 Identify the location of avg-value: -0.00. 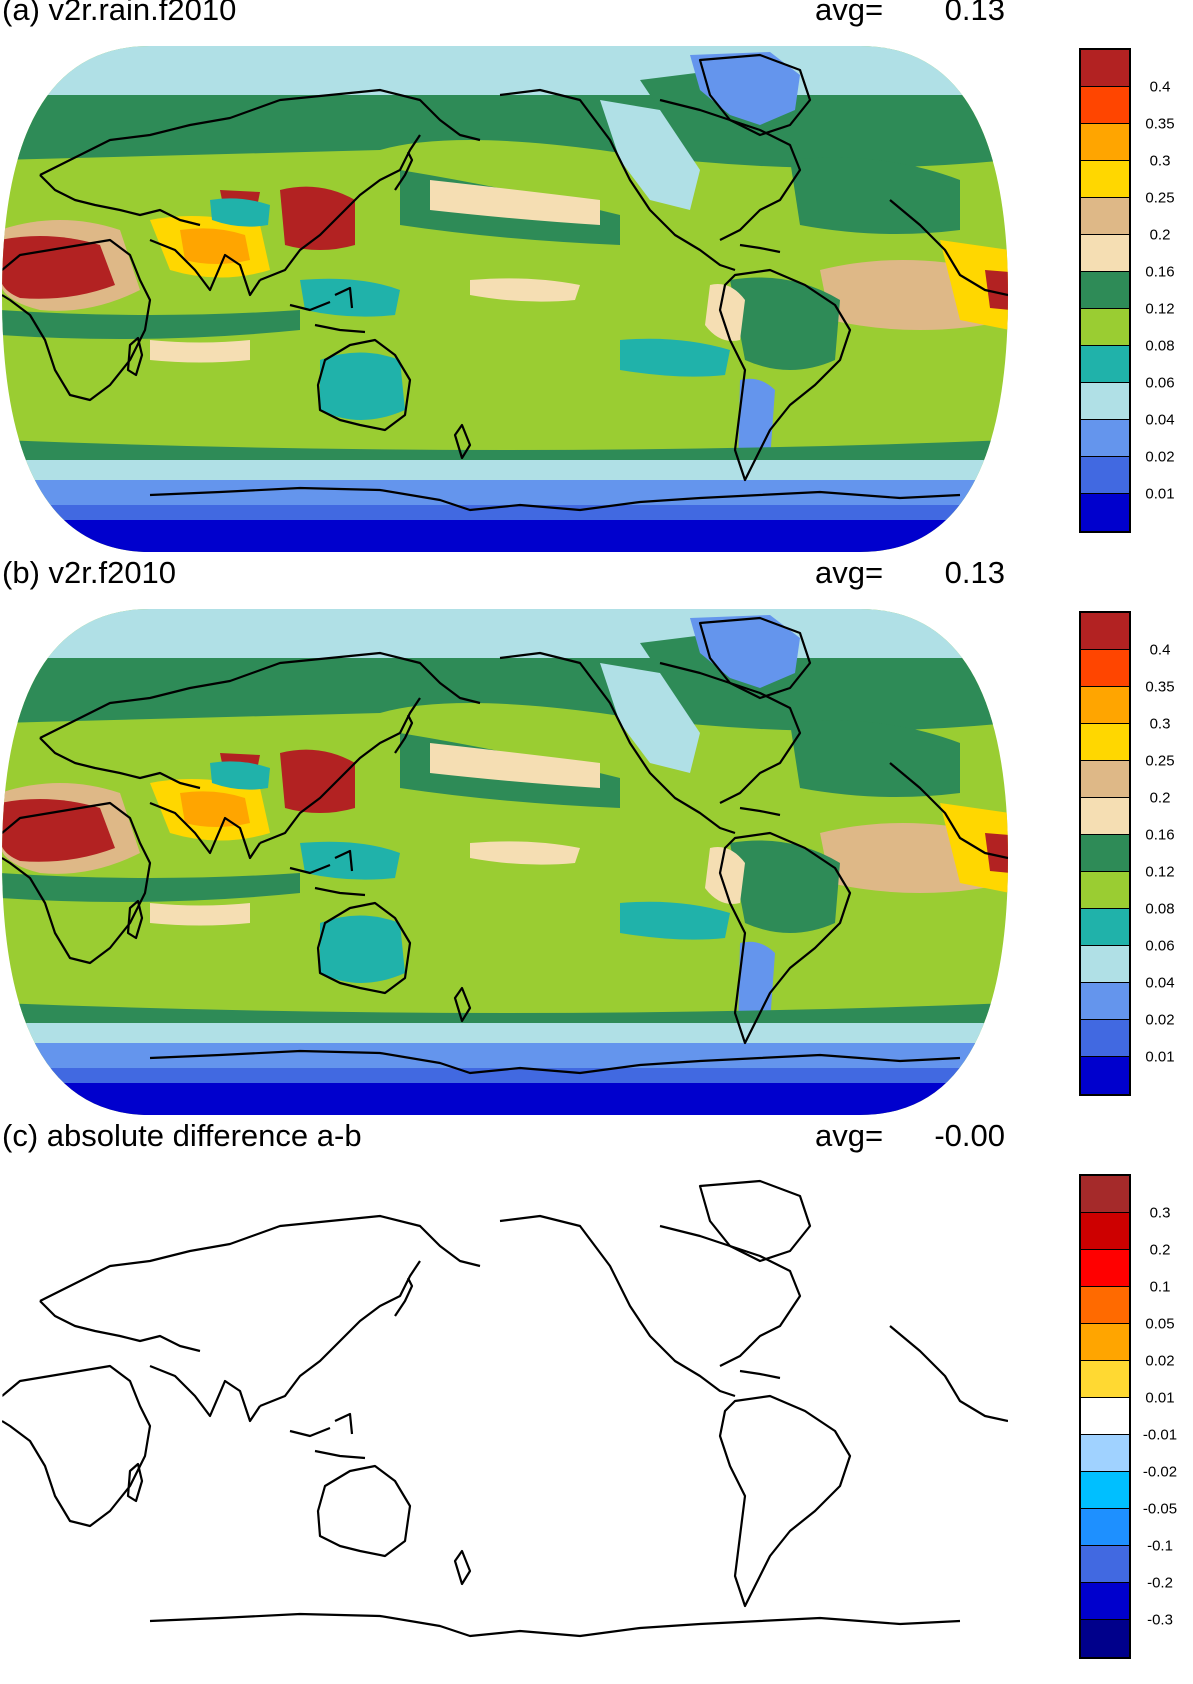
(969, 1135).